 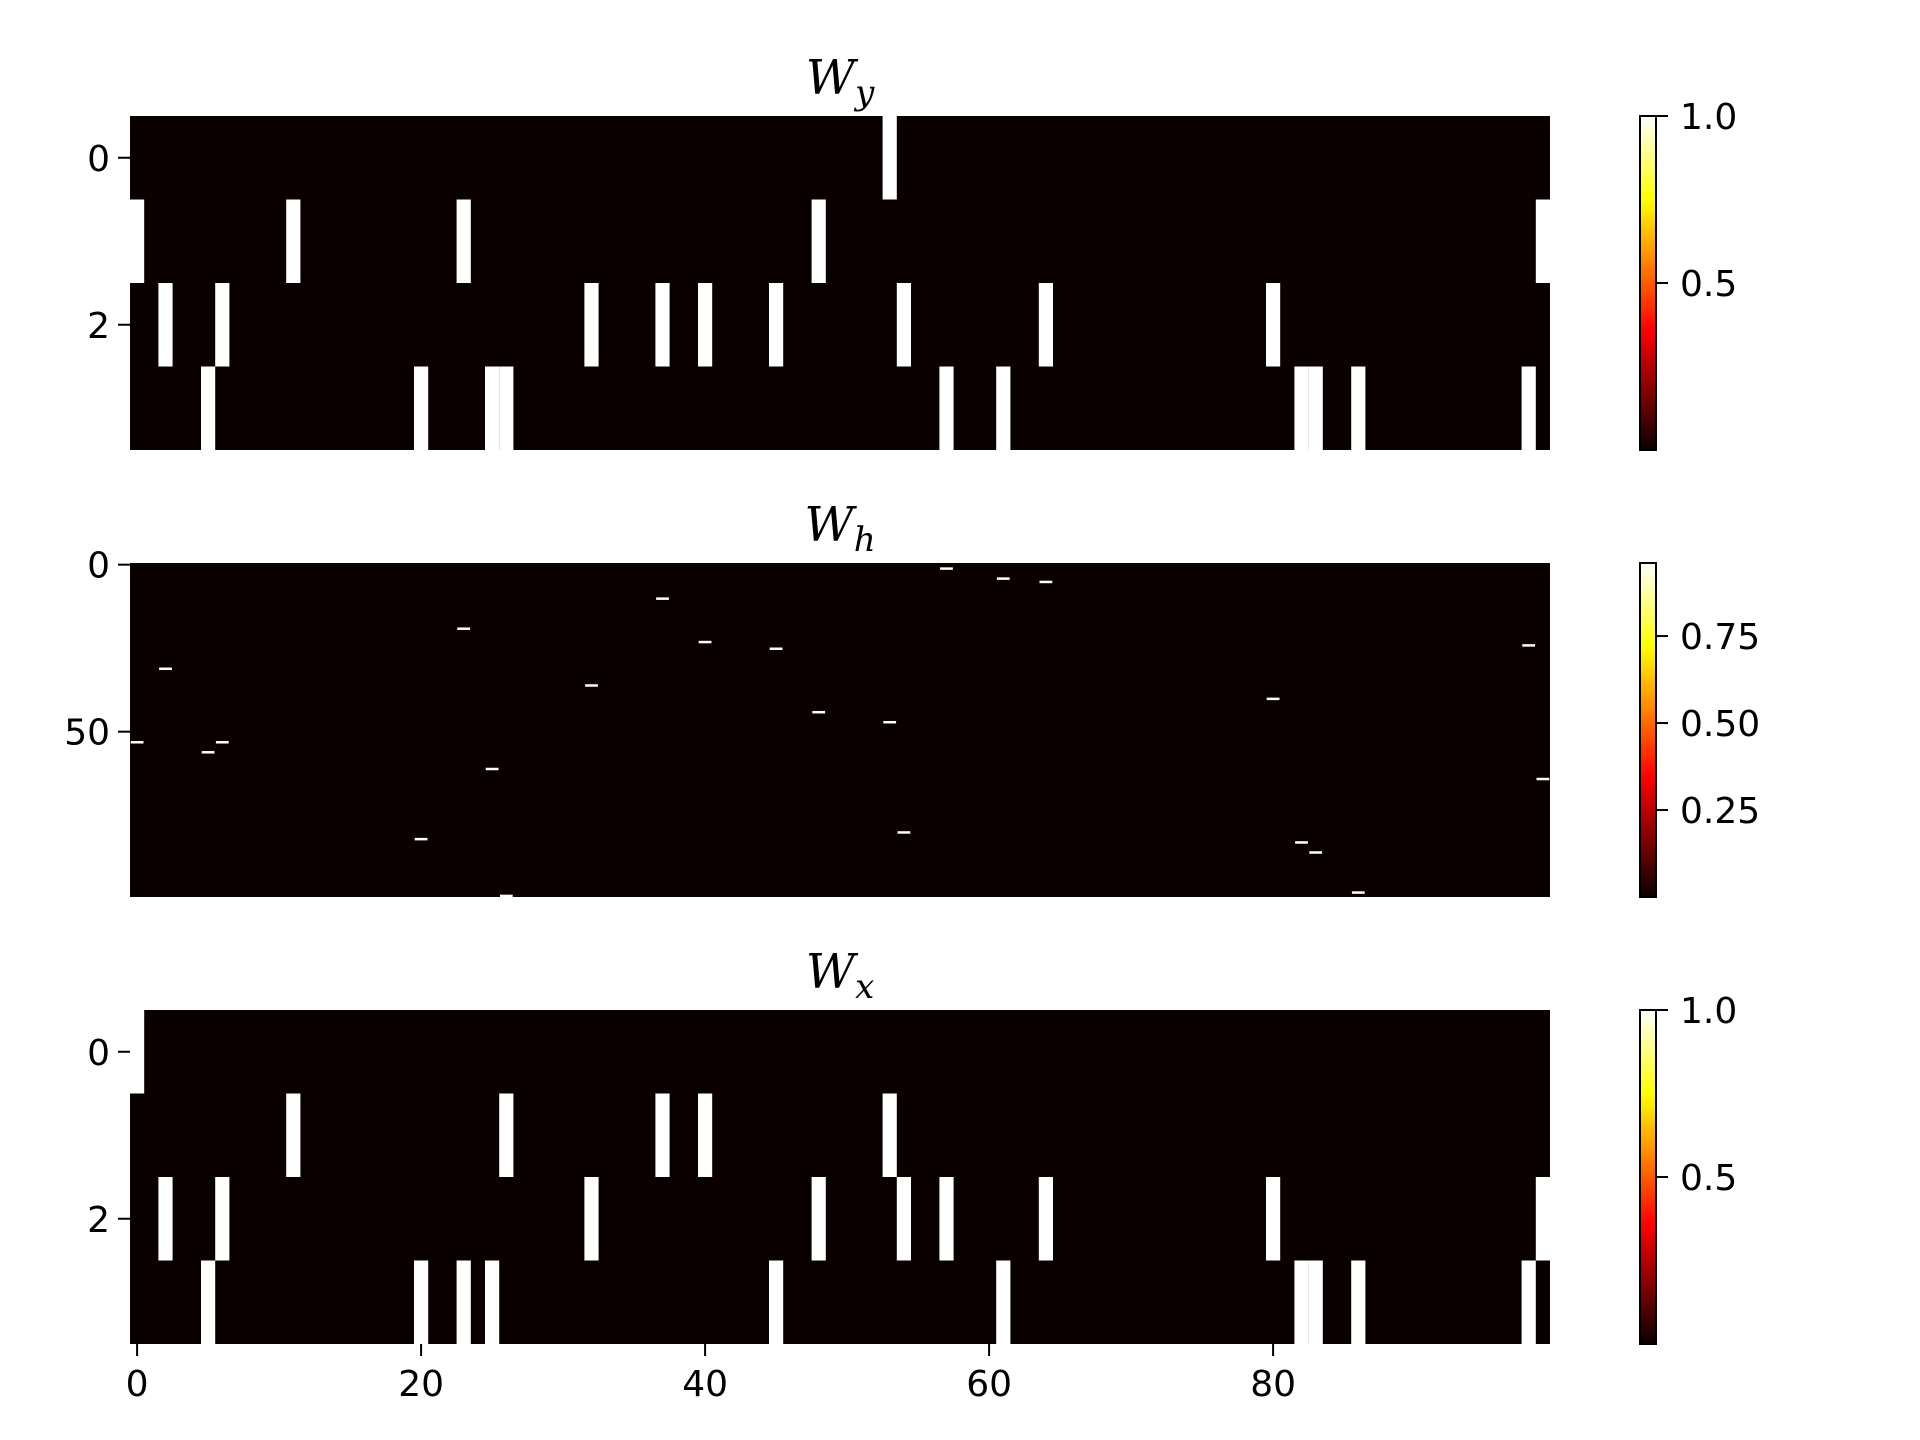 What do you see at coordinates (1720, 724) in the screenshot?
I see `colorbar-tick-label: 0.50` at bounding box center [1720, 724].